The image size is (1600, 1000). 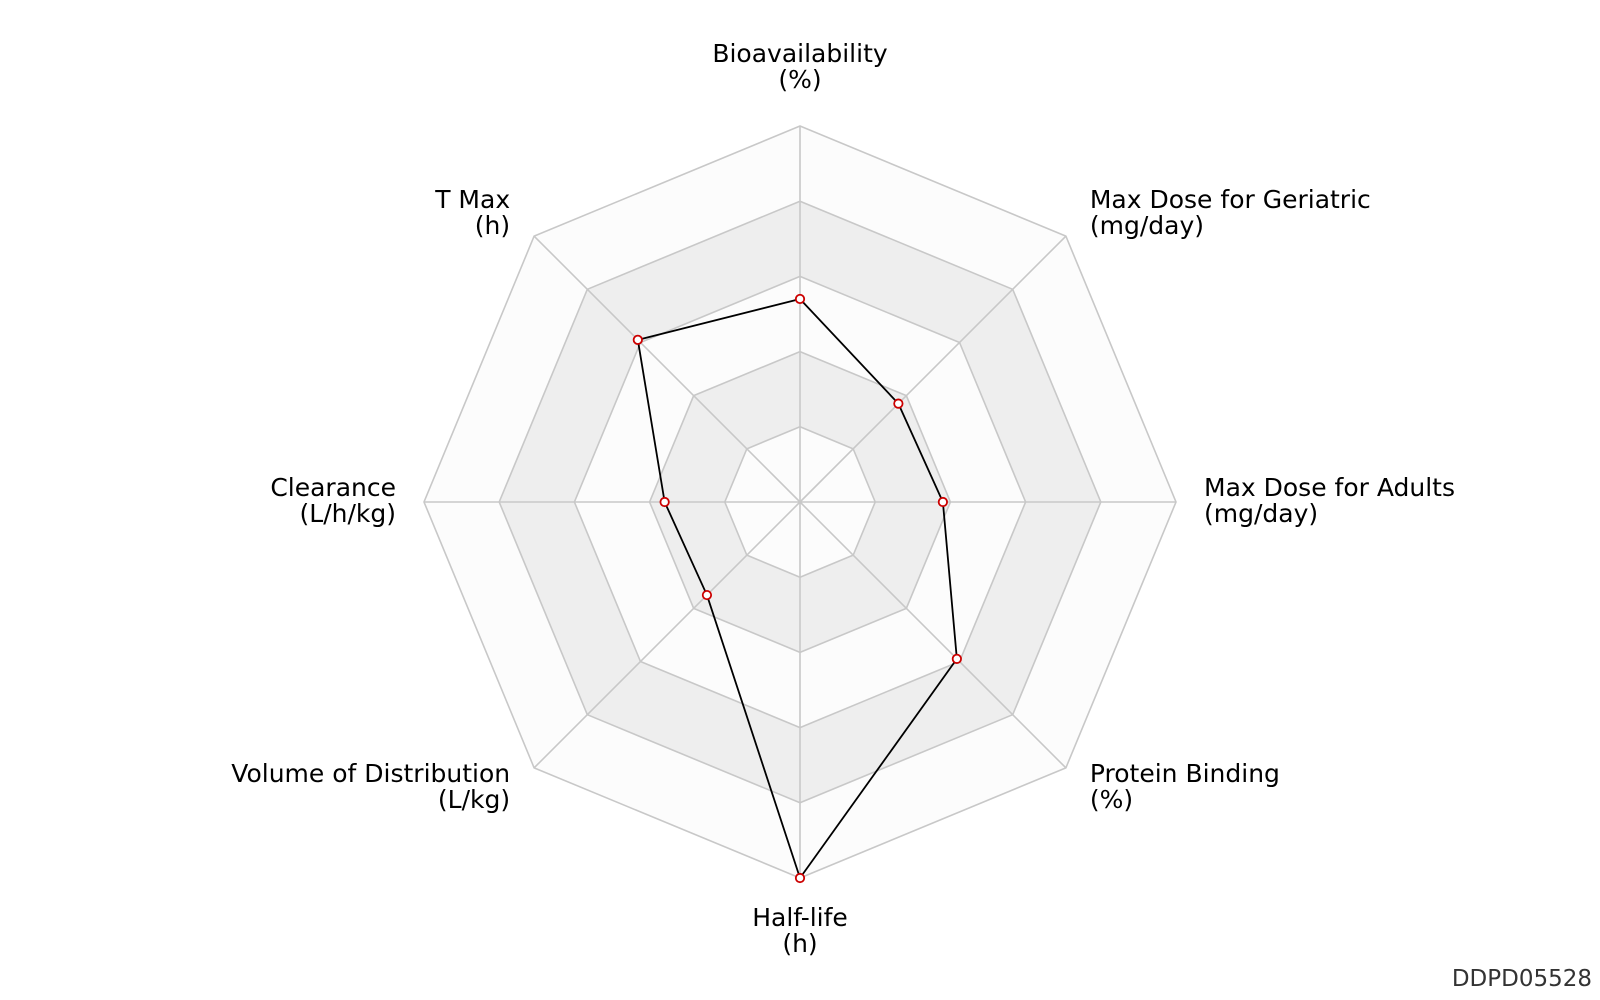 I want to click on axis-label-name-1: Bioavailability, so click(x=800, y=53).